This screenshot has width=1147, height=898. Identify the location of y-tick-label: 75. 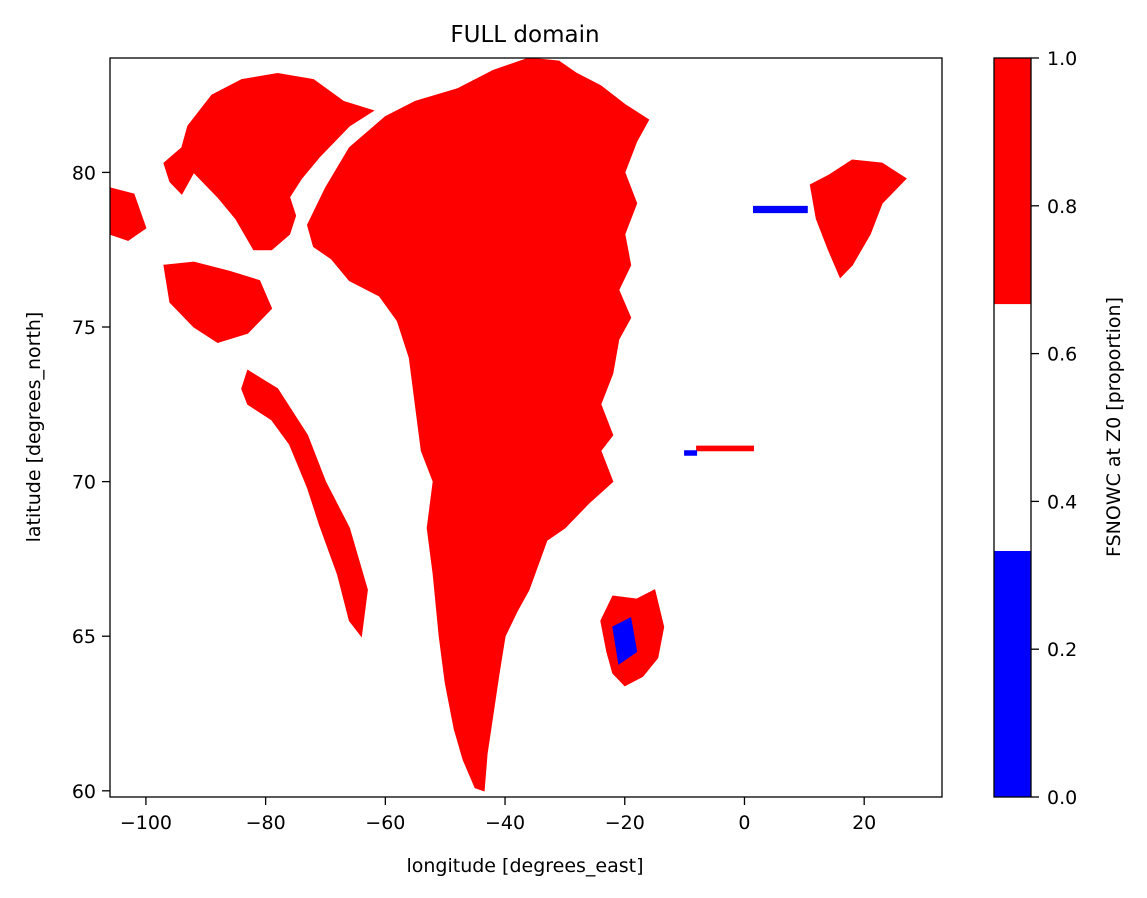
(84, 328).